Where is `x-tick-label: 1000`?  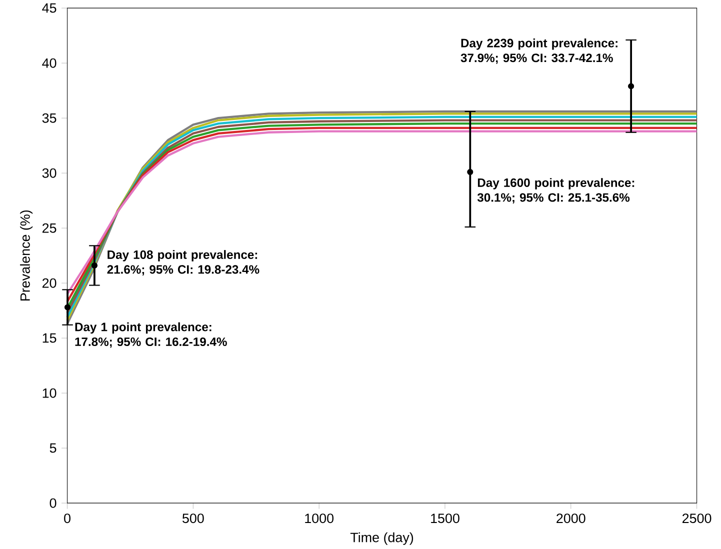
x-tick-label: 1000 is located at coordinates (319, 519).